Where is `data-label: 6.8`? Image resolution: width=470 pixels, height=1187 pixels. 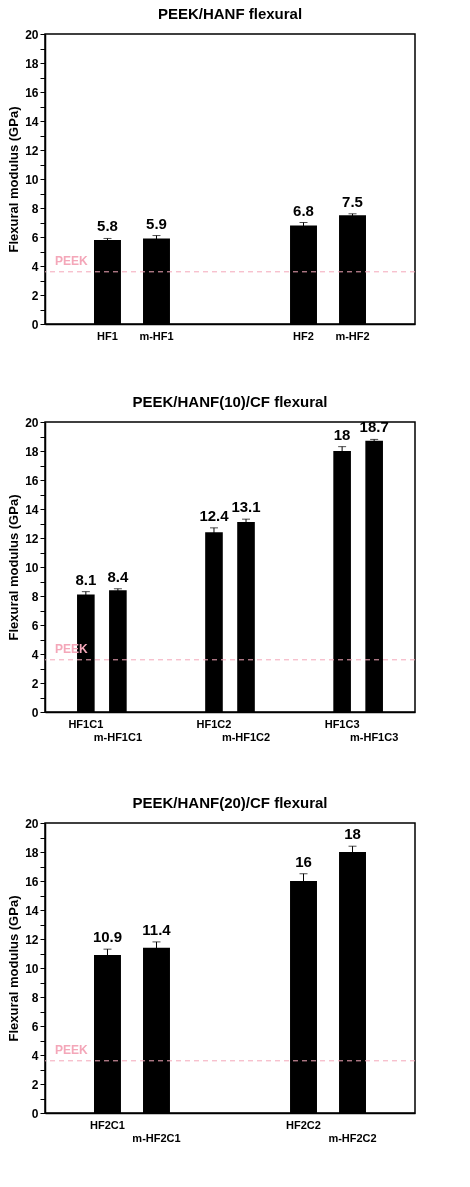 data-label: 6.8 is located at coordinates (303, 210).